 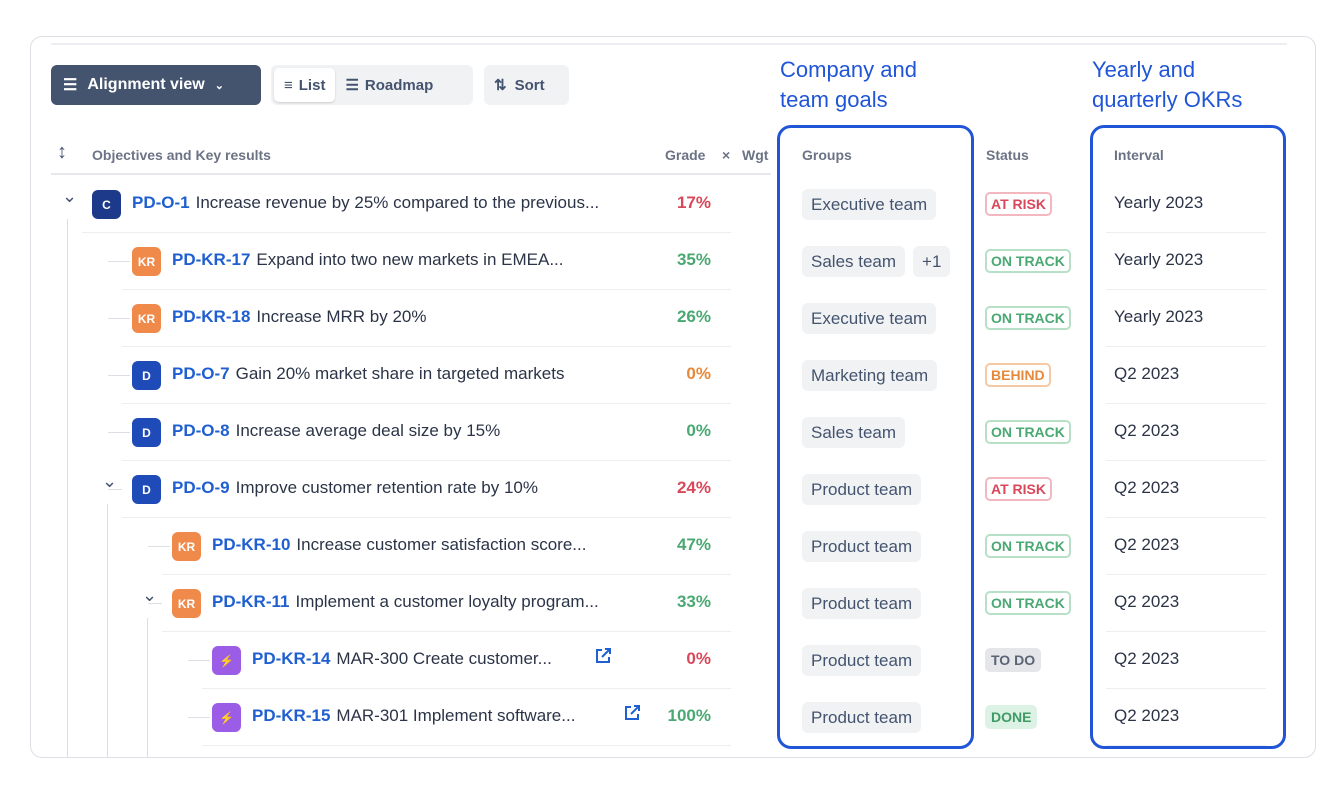 I want to click on okr-key: PD-KR-11, so click(x=251, y=601).